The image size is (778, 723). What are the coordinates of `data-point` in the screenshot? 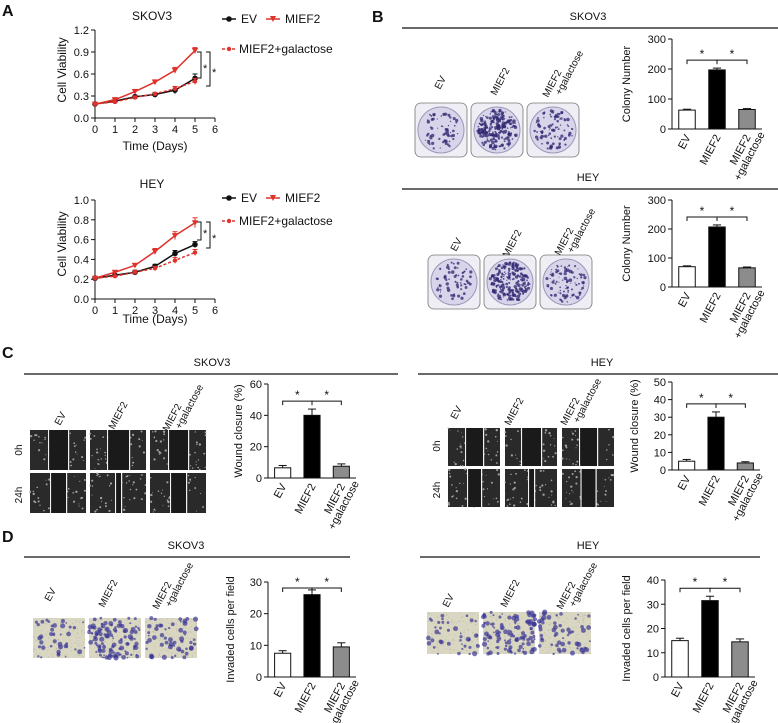 It's located at (195, 51).